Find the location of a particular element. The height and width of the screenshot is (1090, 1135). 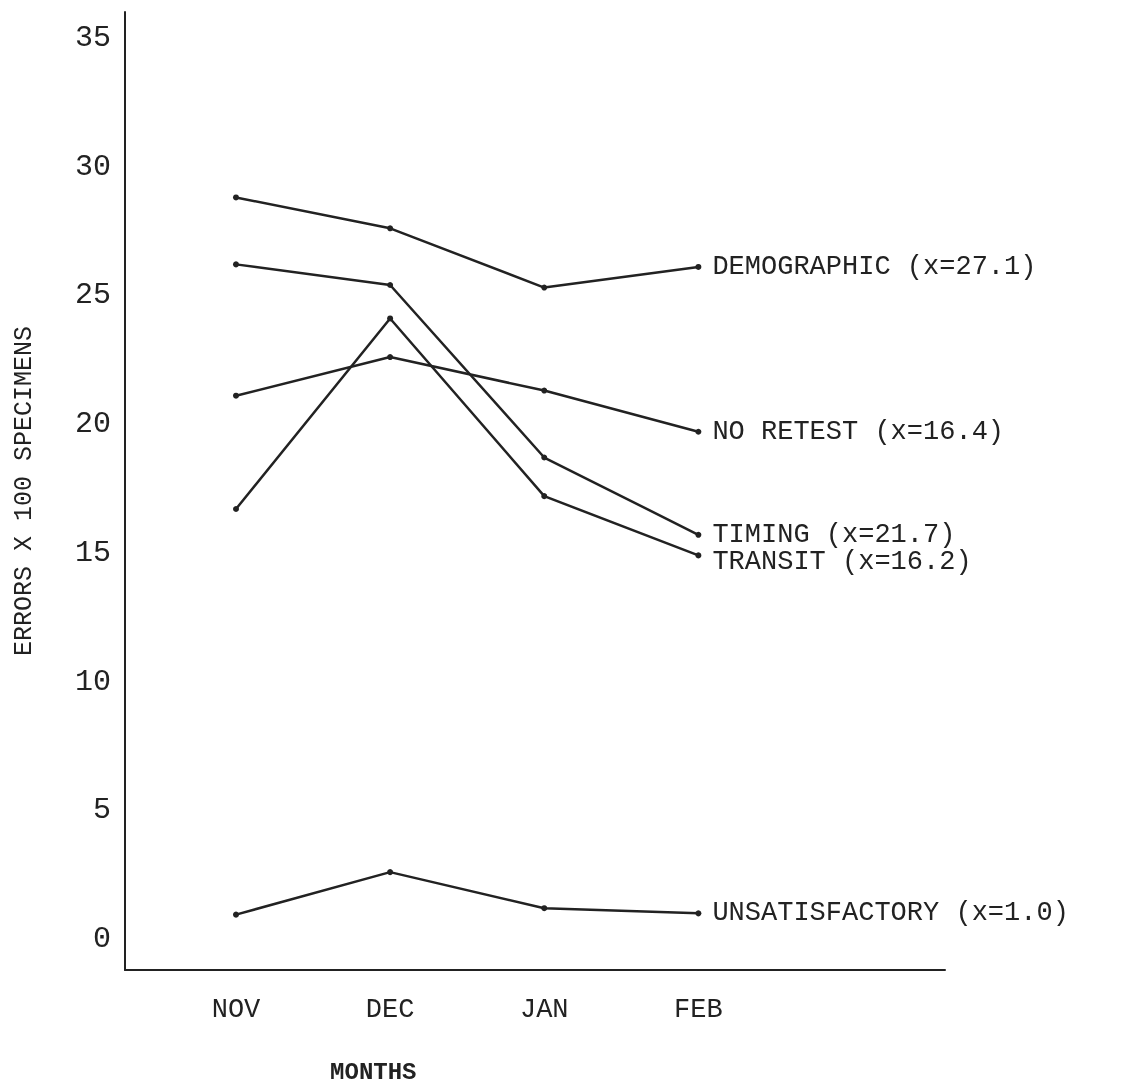

y-tick-label: 25 is located at coordinates (92, 295).